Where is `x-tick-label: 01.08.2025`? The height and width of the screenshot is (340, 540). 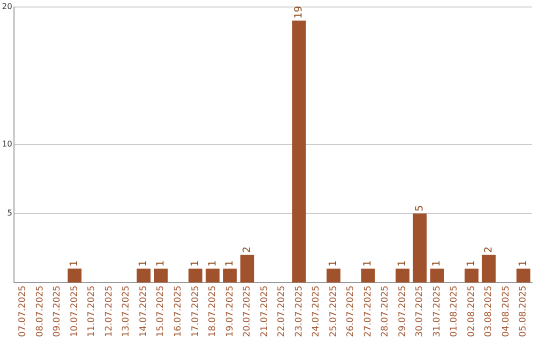
x-tick-label: 01.08.2025 is located at coordinates (455, 311).